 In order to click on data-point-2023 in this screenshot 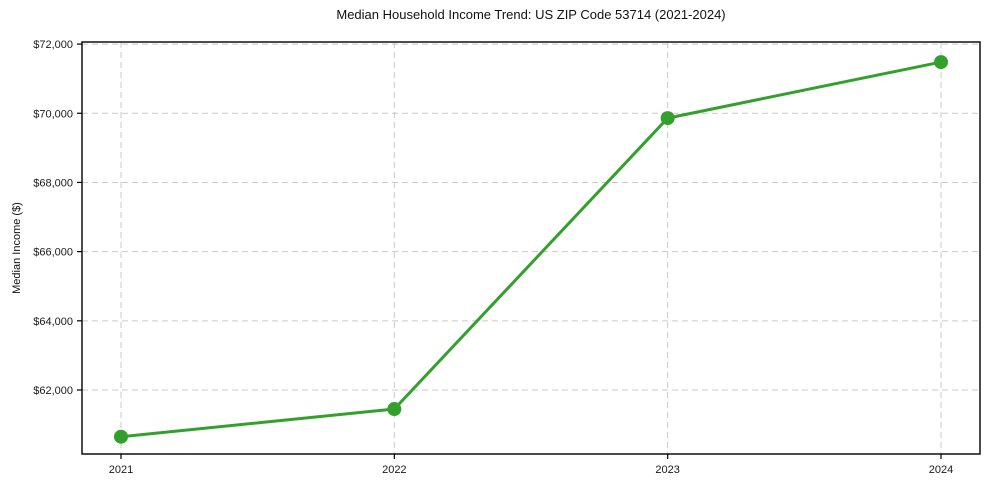, I will do `click(667, 118)`.